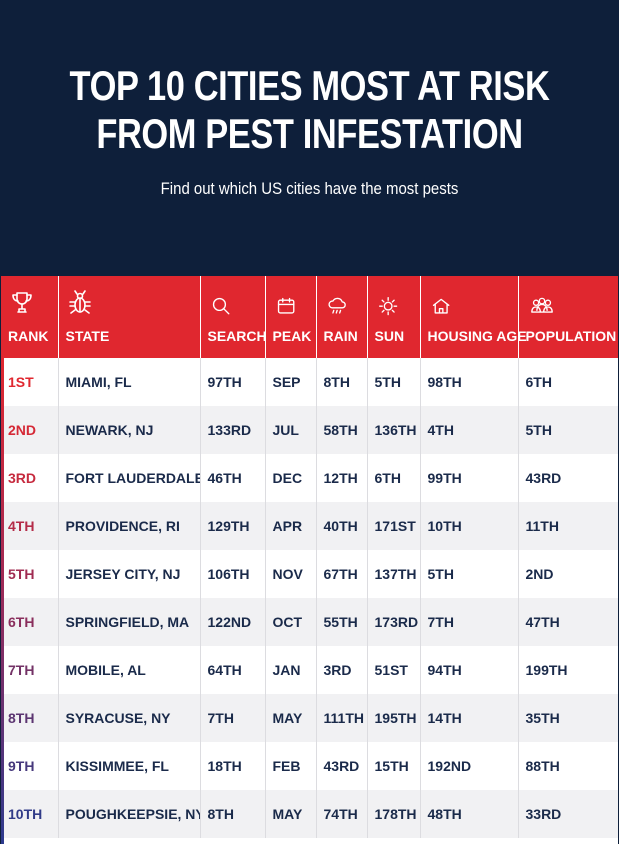 The height and width of the screenshot is (844, 619). Describe the element at coordinates (30, 430) in the screenshot. I see `rank-cell: 2ND` at that location.